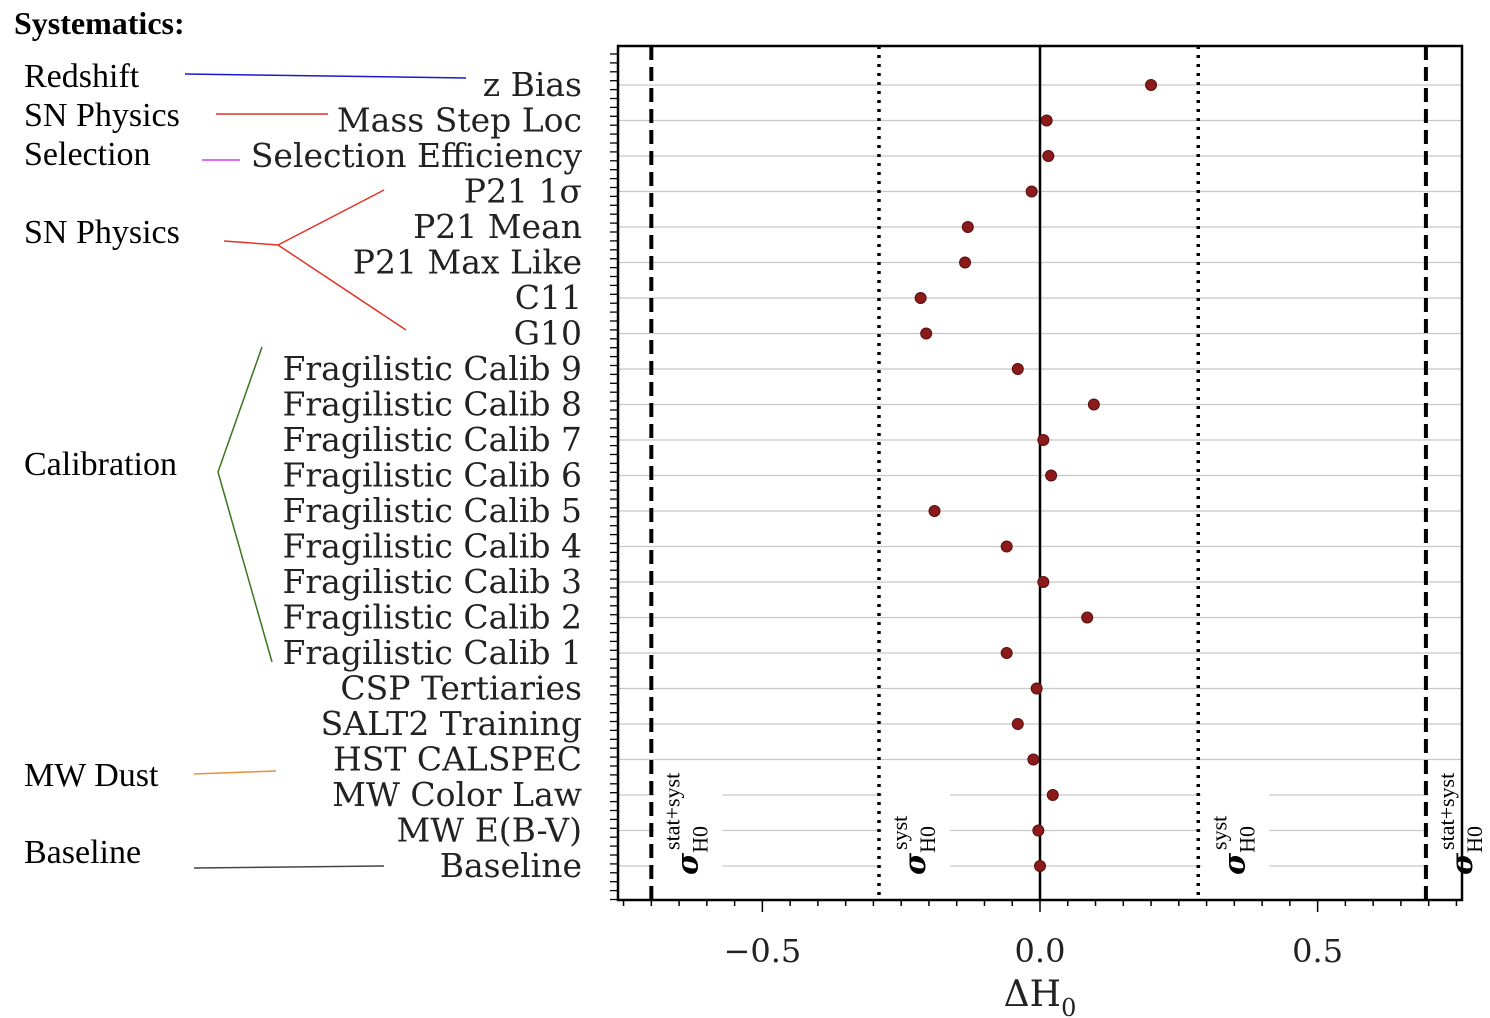 This screenshot has width=1490, height=1018. Describe the element at coordinates (245, 504) in the screenshot. I see `group-connector-calibration` at that location.